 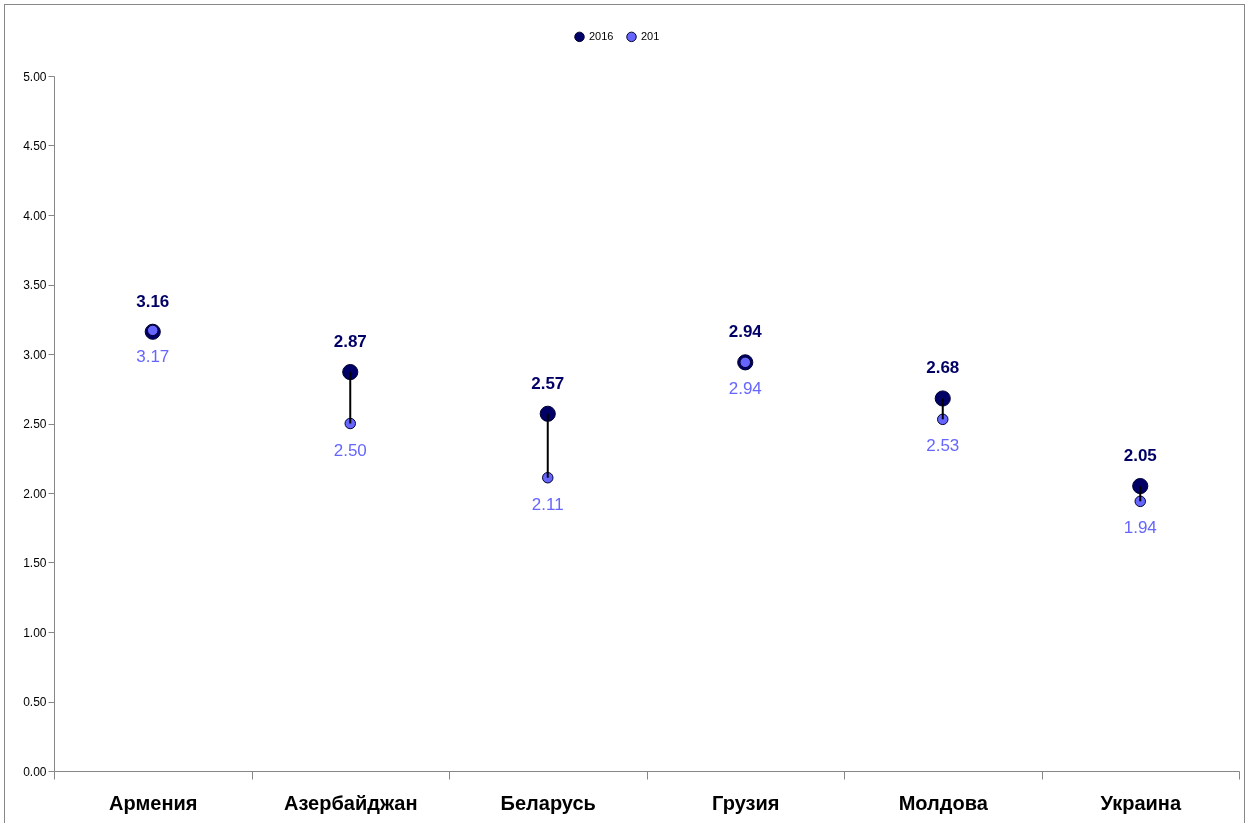 I want to click on legend-label: 201, so click(x=650, y=35).